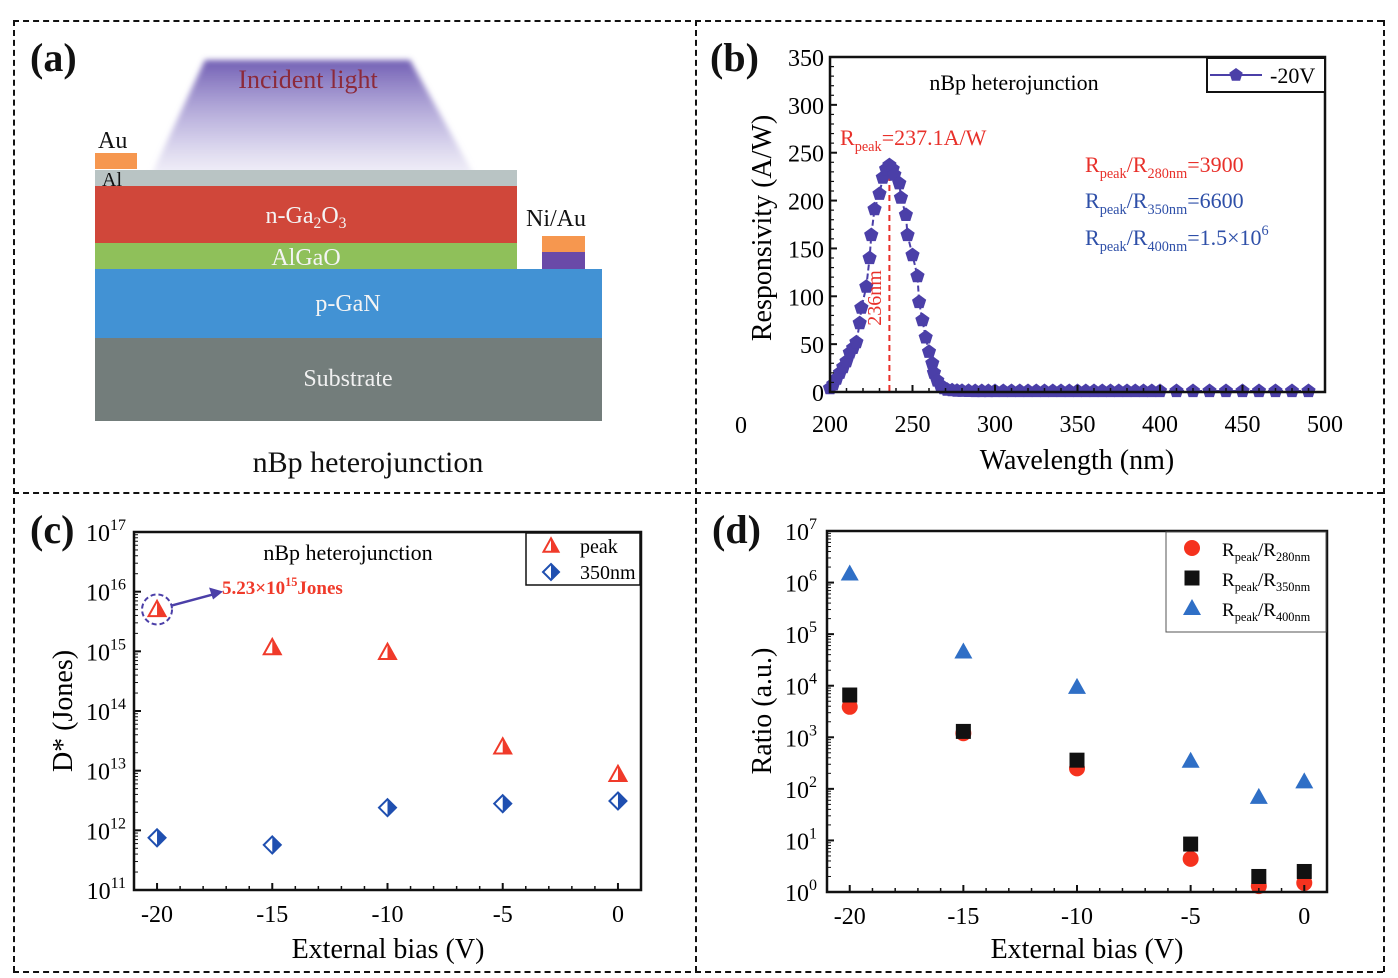 The height and width of the screenshot is (978, 1398). What do you see at coordinates (583, 559) in the screenshot?
I see `legend: peak 350nm` at bounding box center [583, 559].